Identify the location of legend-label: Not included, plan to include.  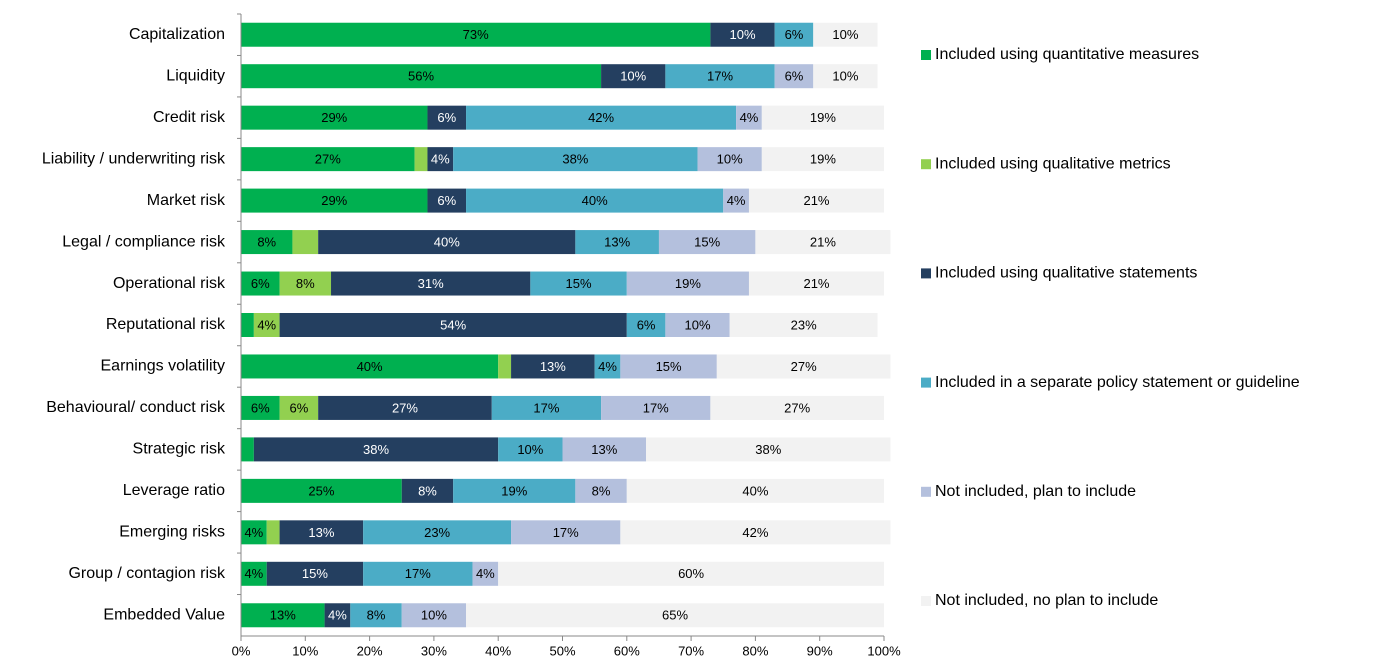
(1035, 491).